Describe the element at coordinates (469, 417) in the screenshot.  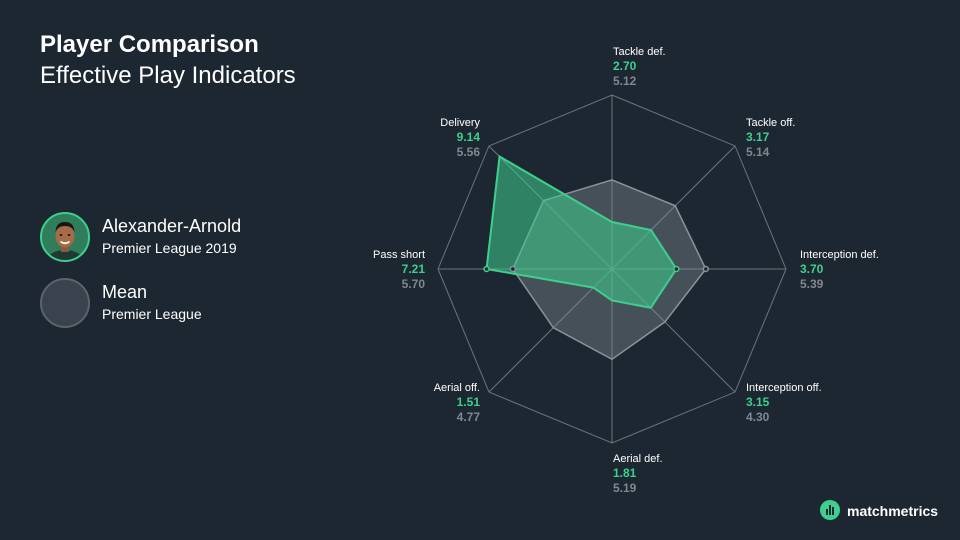
I see `mean-value-label: 4.77` at that location.